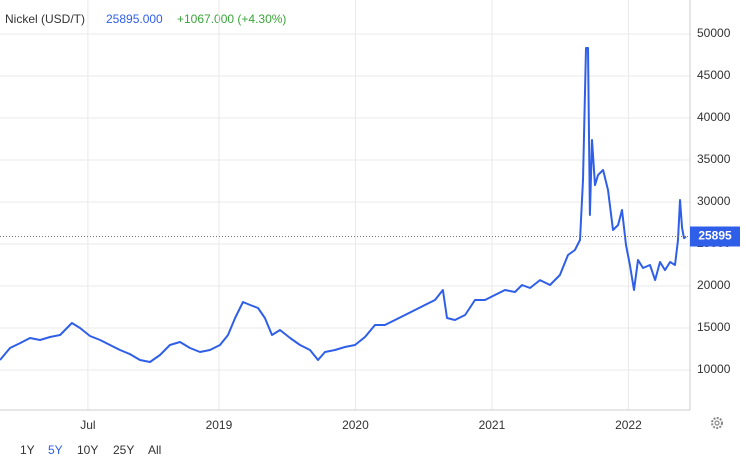  What do you see at coordinates (714, 201) in the screenshot?
I see `y-tick-label: 30000` at bounding box center [714, 201].